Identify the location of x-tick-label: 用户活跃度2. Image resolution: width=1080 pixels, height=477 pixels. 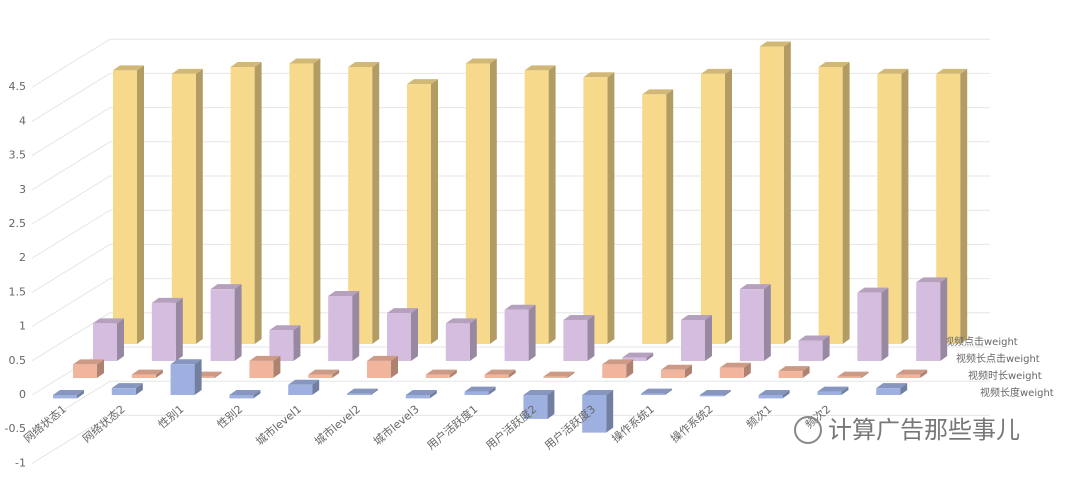
(511, 427).